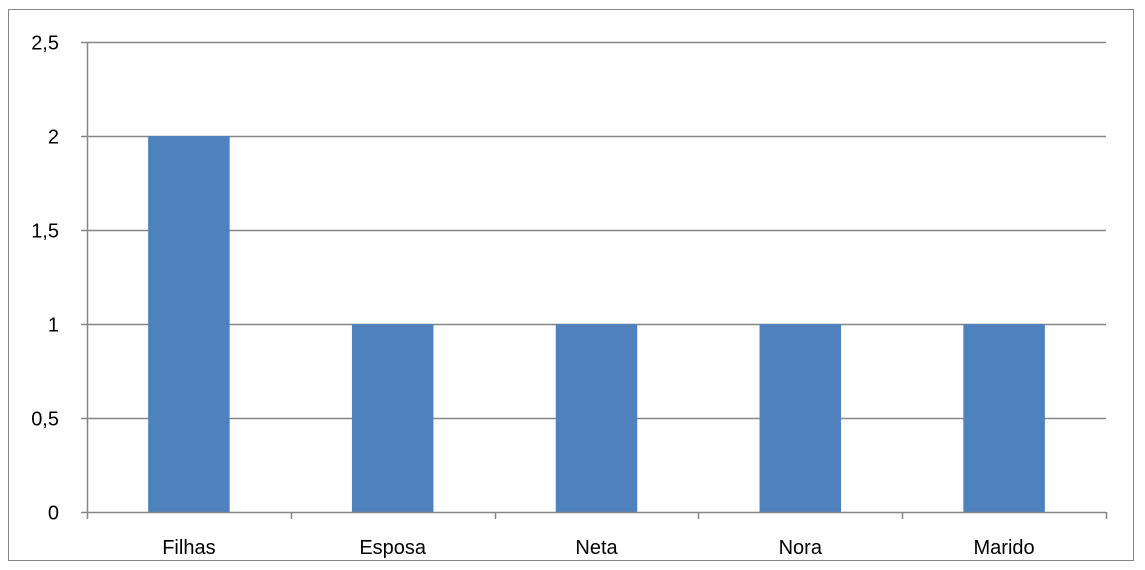 The width and height of the screenshot is (1145, 570). What do you see at coordinates (189, 324) in the screenshot?
I see `bar-filhas` at bounding box center [189, 324].